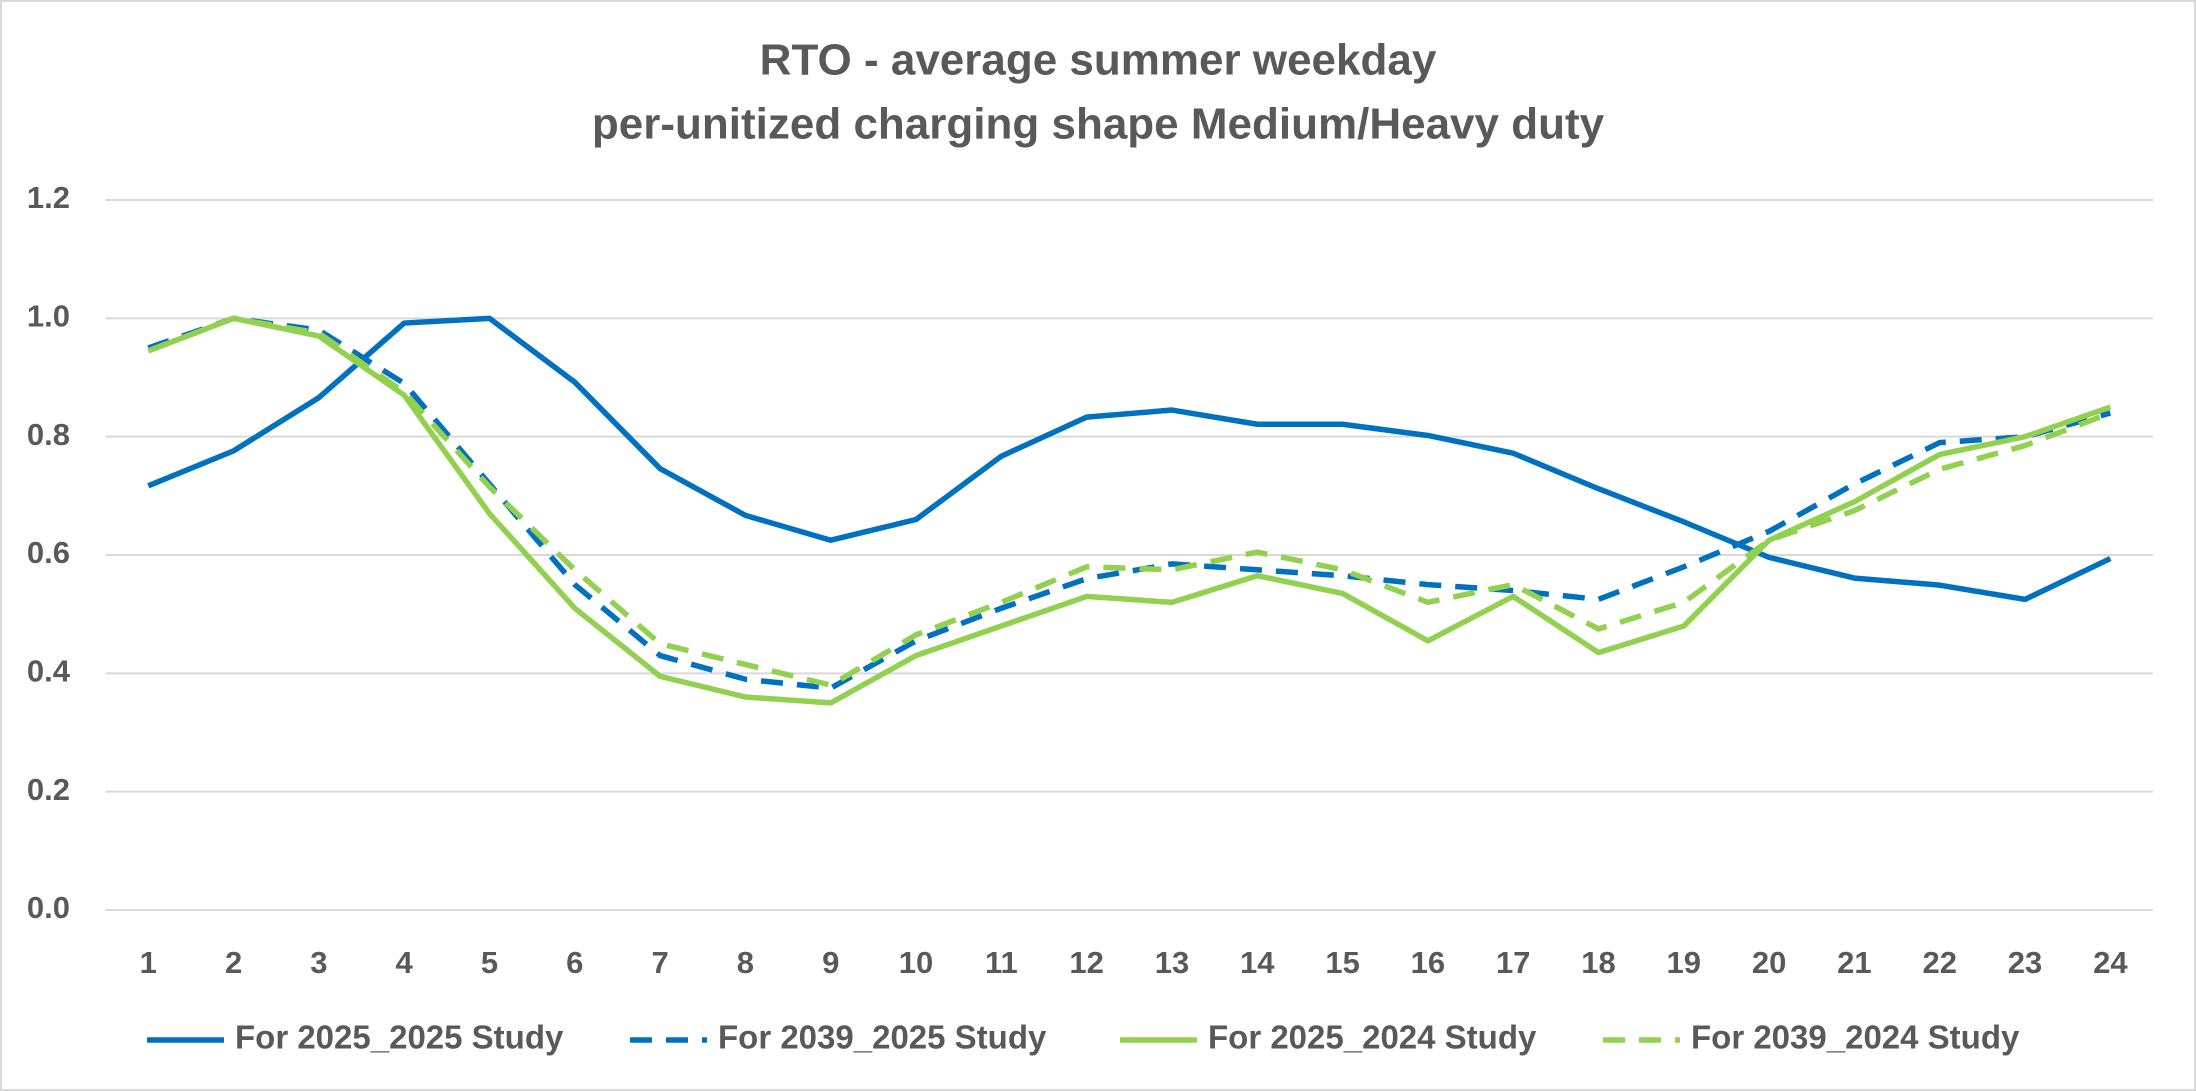 The image size is (2196, 1091). What do you see at coordinates (882, 1037) in the screenshot?
I see `legend-label: For 2039_2025 Study` at bounding box center [882, 1037].